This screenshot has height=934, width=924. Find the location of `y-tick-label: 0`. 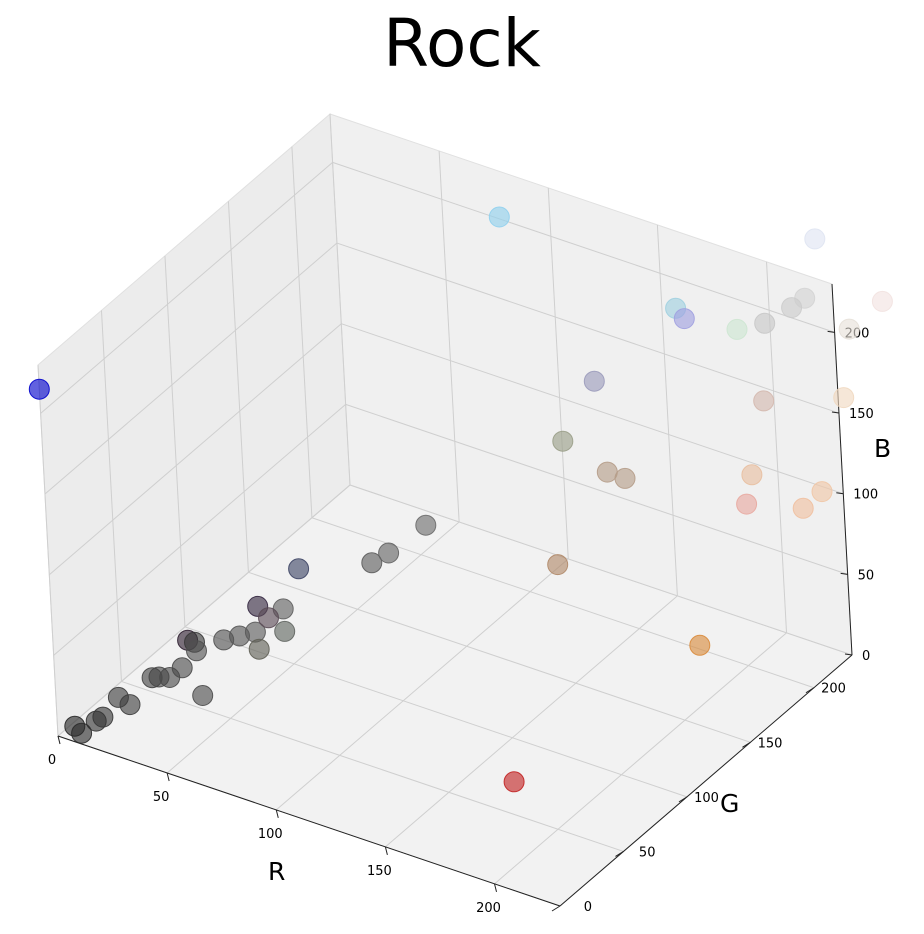

y-tick-label: 0 is located at coordinates (588, 907).